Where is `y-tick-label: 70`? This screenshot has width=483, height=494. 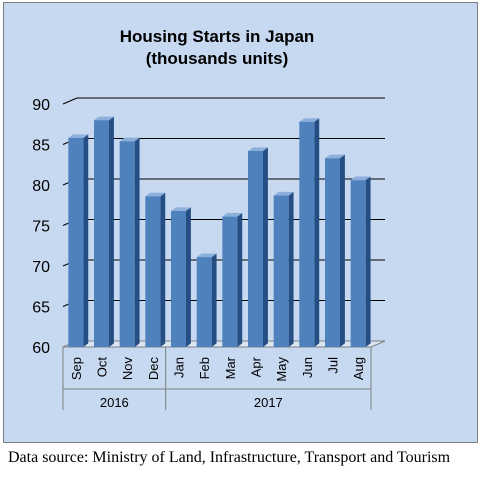
y-tick-label: 70 is located at coordinates (41, 267).